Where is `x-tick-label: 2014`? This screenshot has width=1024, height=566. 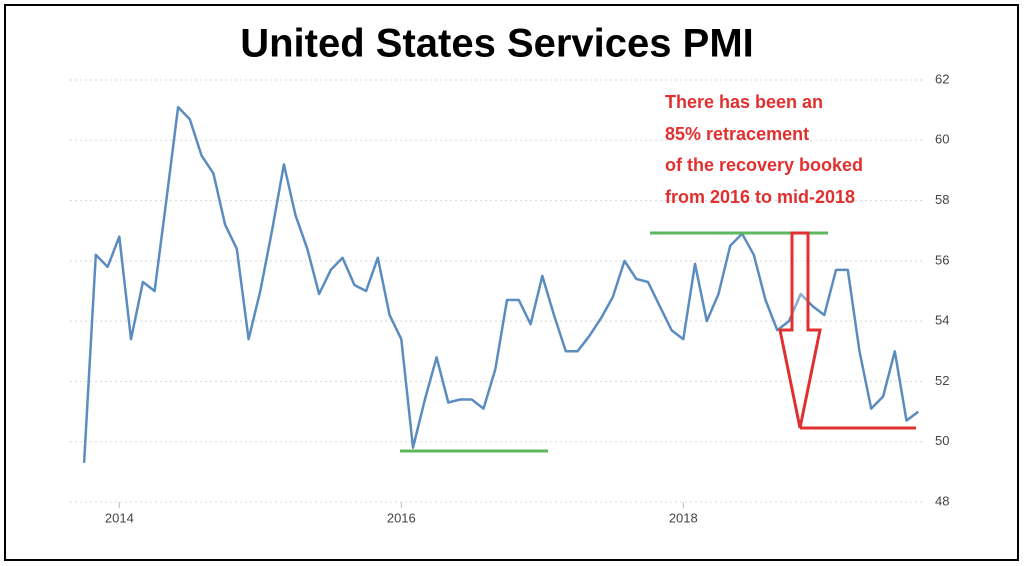
x-tick-label: 2014 is located at coordinates (119, 517).